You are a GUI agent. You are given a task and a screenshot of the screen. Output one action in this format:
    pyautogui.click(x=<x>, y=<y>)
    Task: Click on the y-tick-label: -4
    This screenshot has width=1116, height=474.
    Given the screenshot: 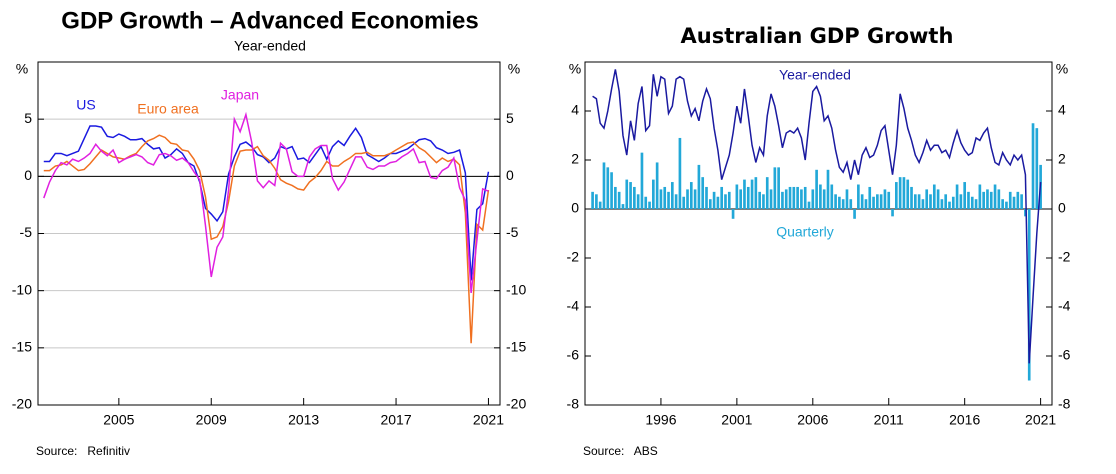 What is the action you would take?
    pyautogui.click(x=573, y=306)
    